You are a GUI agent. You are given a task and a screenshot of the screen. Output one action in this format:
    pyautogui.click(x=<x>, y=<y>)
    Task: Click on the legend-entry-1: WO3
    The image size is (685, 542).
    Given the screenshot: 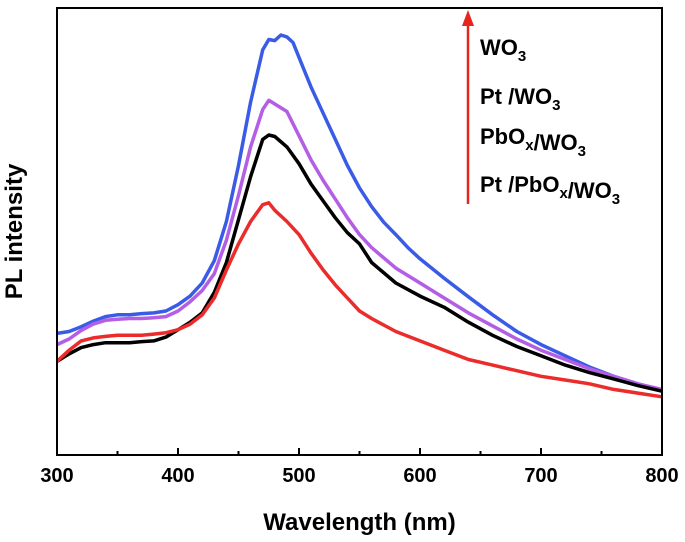 What is the action you would take?
    pyautogui.click(x=503, y=50)
    